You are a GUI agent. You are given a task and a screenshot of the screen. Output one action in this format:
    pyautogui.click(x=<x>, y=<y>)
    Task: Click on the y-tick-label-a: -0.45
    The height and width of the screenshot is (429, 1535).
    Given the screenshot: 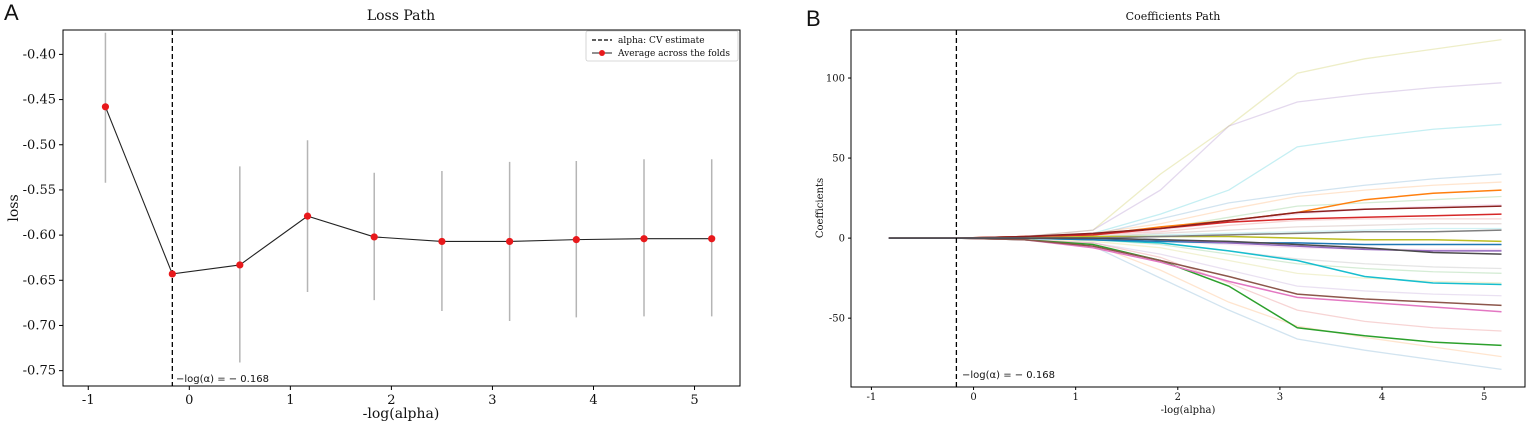 What is the action you would take?
    pyautogui.click(x=39, y=100)
    